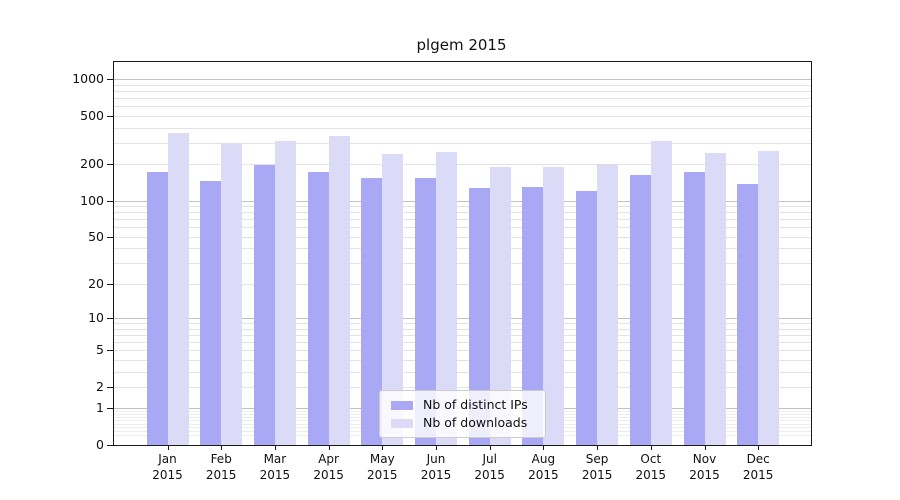 Image resolution: width=900 pixels, height=500 pixels. Describe the element at coordinates (96, 317) in the screenshot. I see `y-tick-label: 10` at that location.